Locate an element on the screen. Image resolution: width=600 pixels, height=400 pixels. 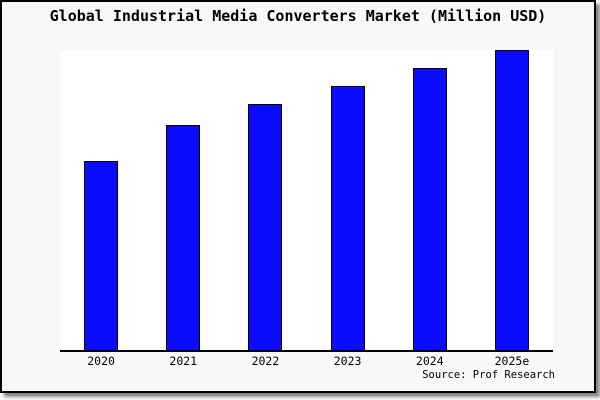
x-tick-label-2023: 2023 is located at coordinates (347, 361).